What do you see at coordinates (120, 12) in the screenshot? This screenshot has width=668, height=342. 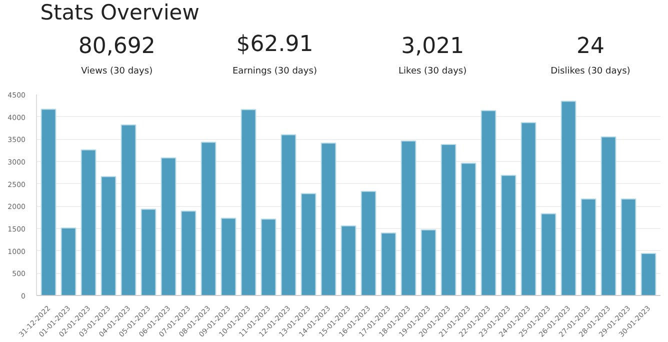 I see `text: Stats Overview` at bounding box center [120, 12].